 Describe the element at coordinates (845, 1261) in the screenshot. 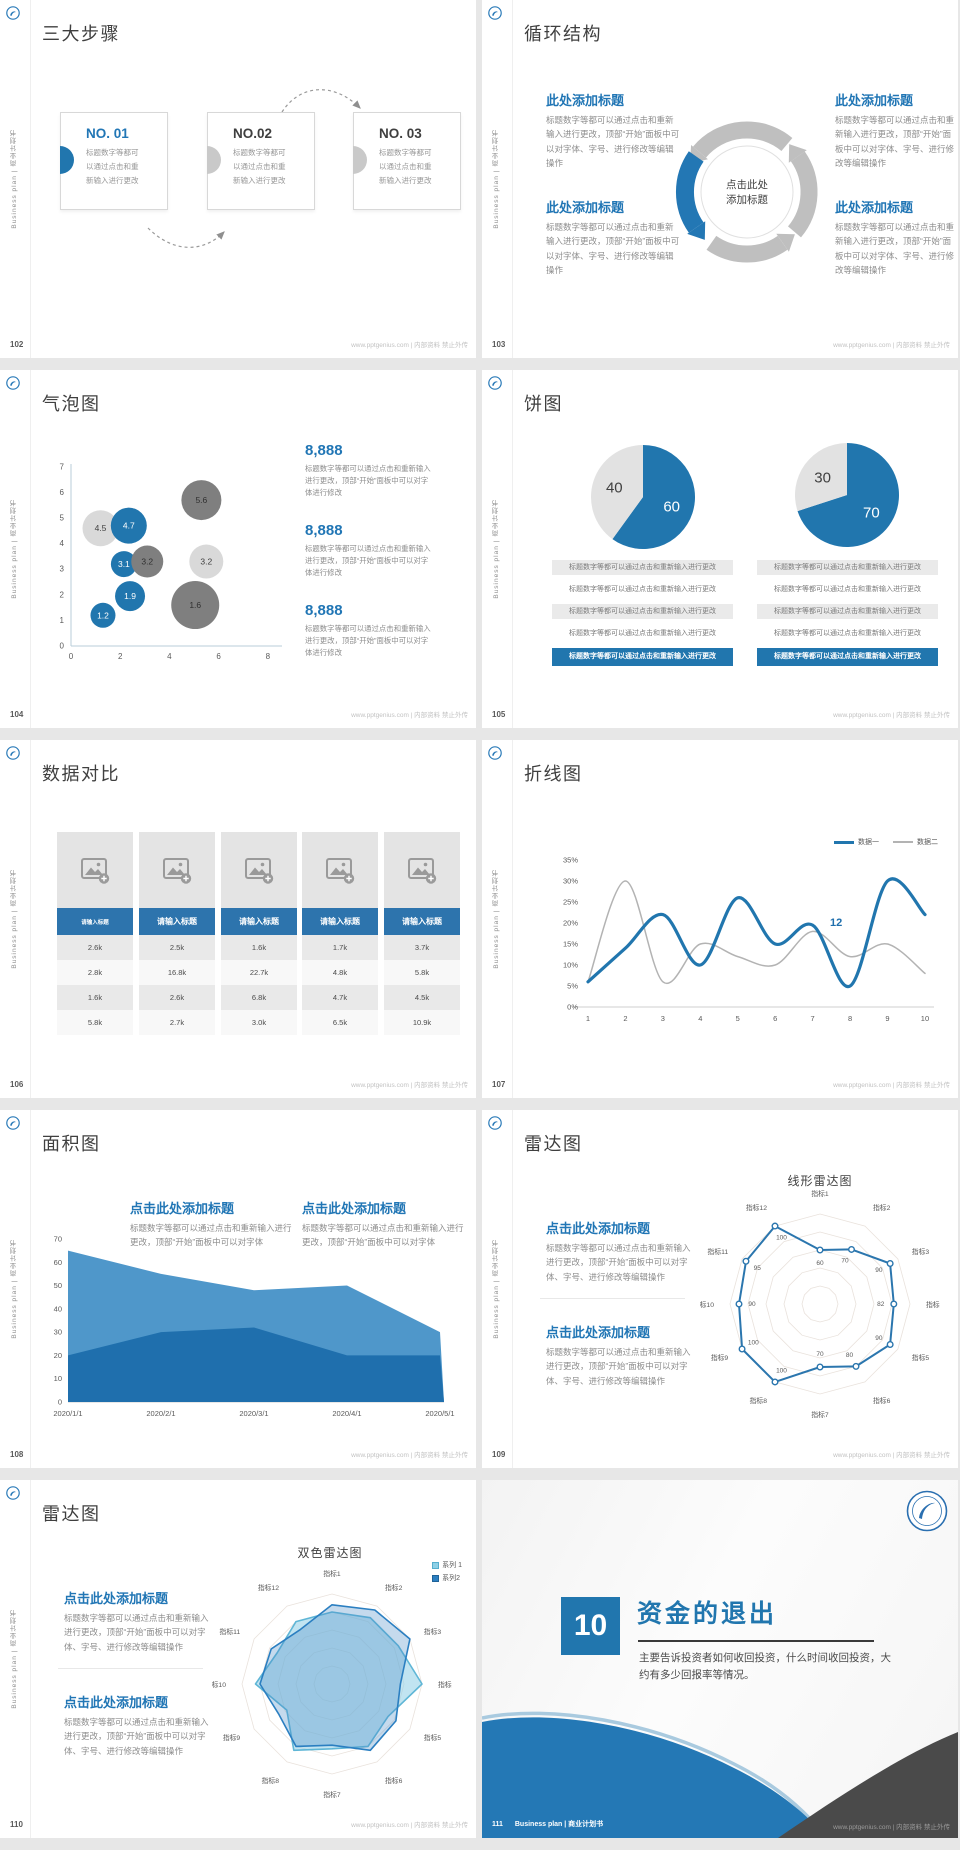

I see `svg-text: 70` at that location.